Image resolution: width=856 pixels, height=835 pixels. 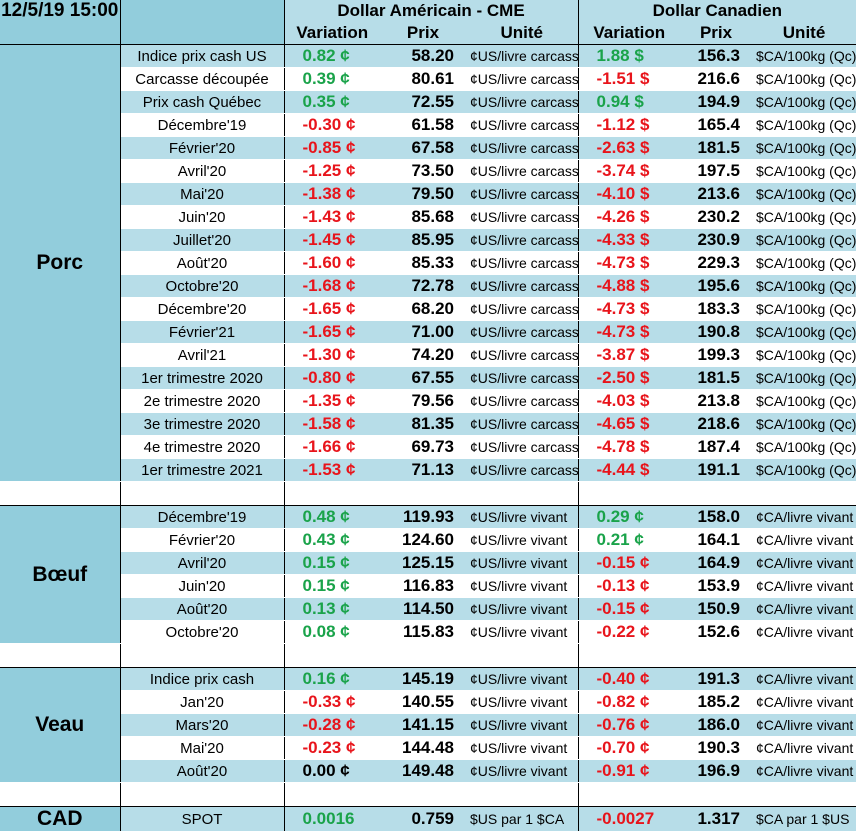 What do you see at coordinates (202, 401) in the screenshot?
I see `row-label: 2e trimestre 2020` at bounding box center [202, 401].